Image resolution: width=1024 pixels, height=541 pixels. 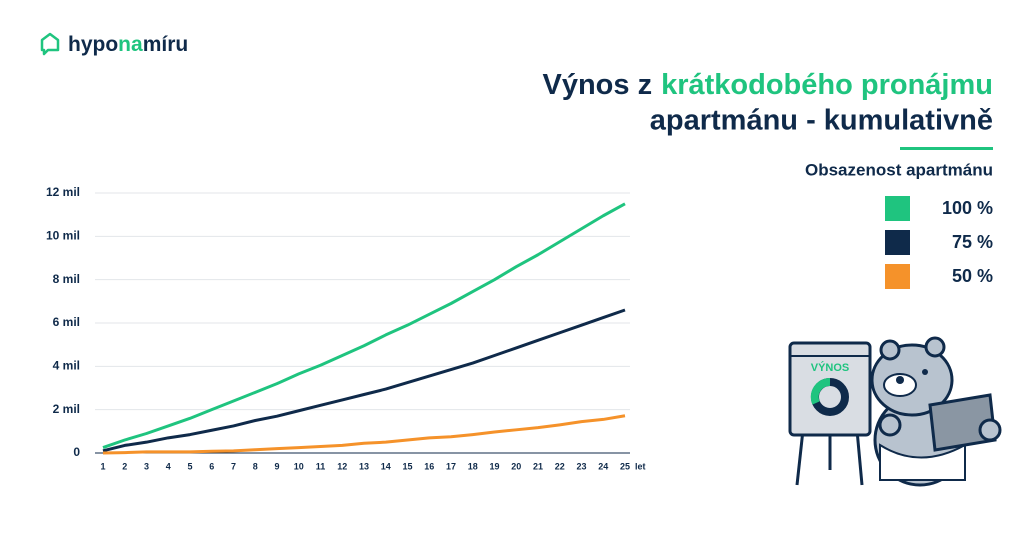 What do you see at coordinates (899, 169) in the screenshot?
I see `legend-title: Obsazenost apartmánu` at bounding box center [899, 169].